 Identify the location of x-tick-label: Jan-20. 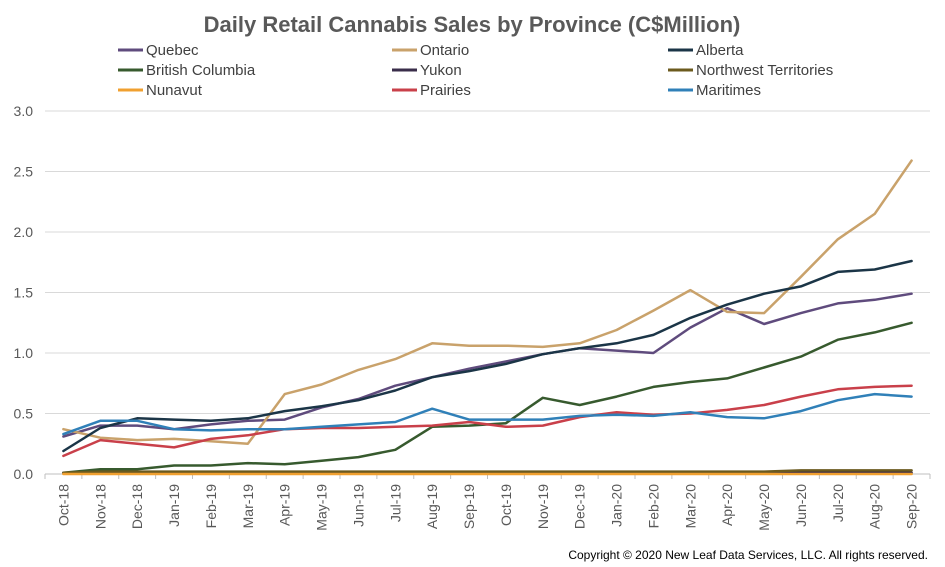
(617, 505).